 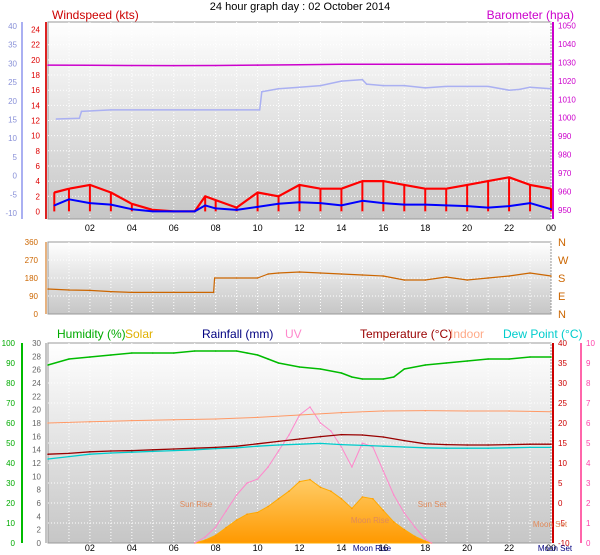 I want to click on y-tick-label: 1030, so click(x=567, y=63).